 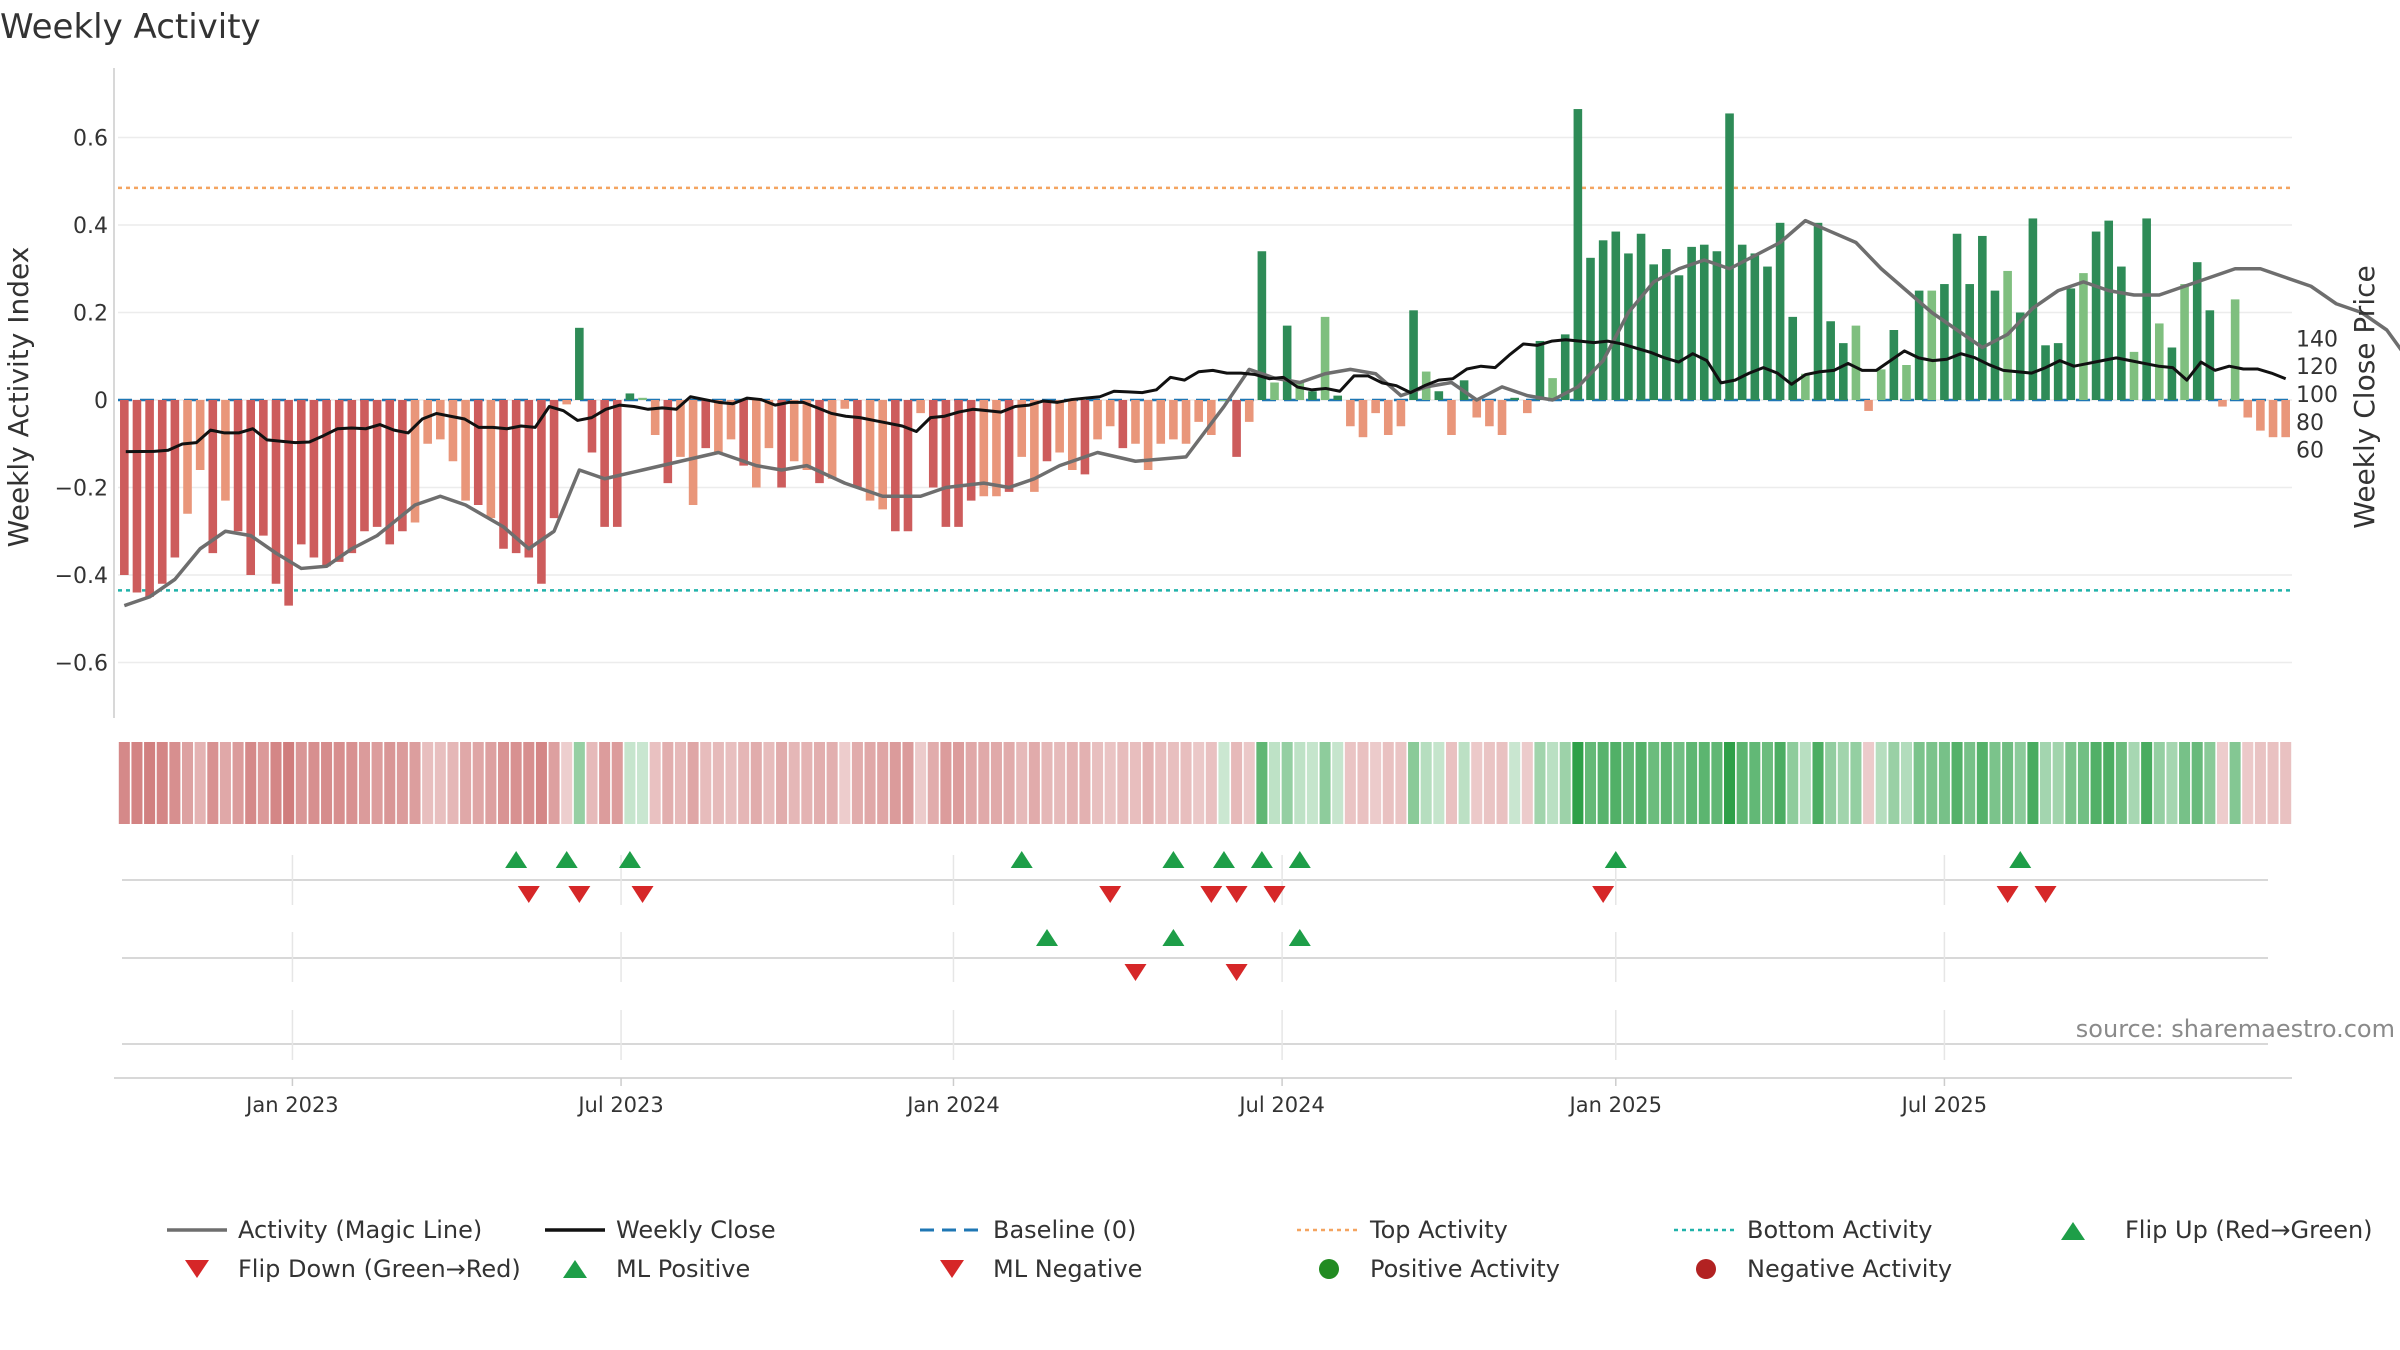 What do you see at coordinates (1195, 955) in the screenshot?
I see `signal-markers` at bounding box center [1195, 955].